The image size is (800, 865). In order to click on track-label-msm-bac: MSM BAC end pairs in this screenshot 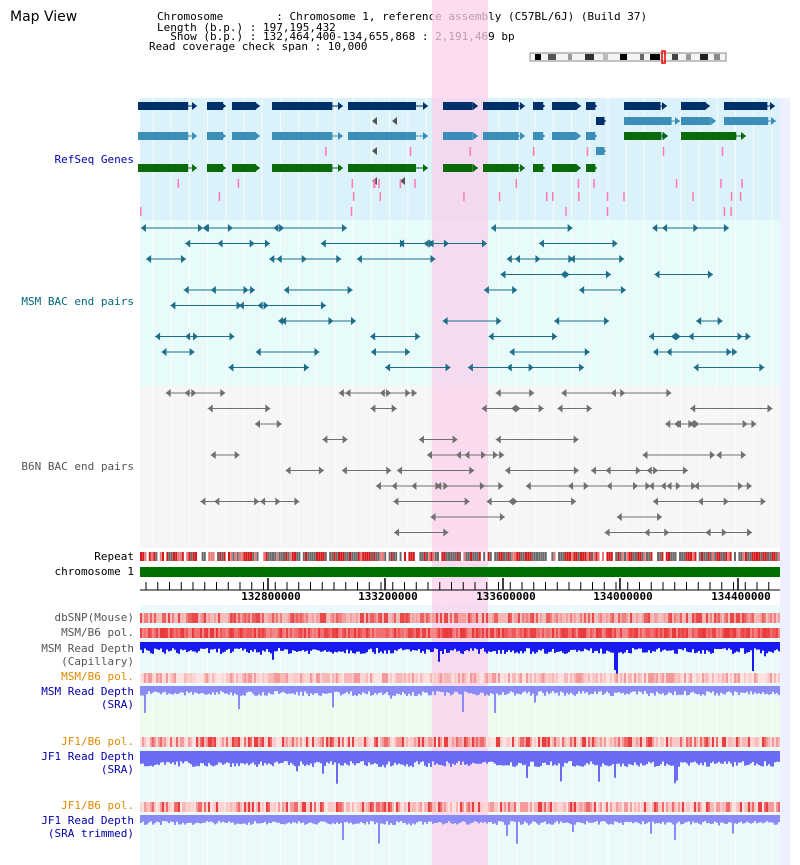, I will do `click(77, 301)`.